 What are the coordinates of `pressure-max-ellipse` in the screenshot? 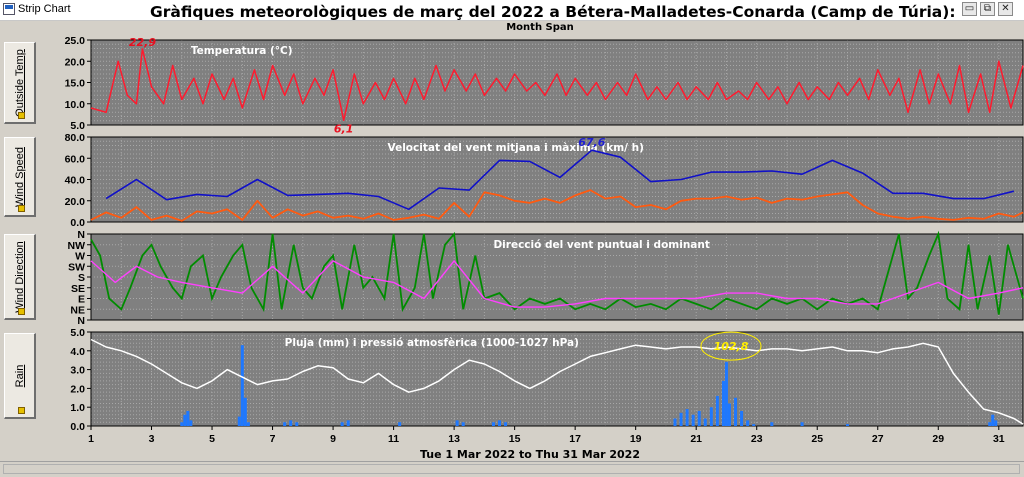 It's located at (731, 346).